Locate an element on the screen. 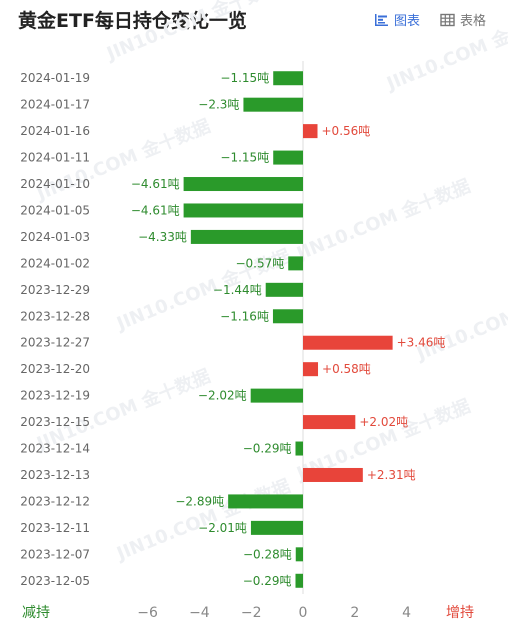 Image resolution: width=508 pixels, height=625 pixels. table-view-toggle: 表格 is located at coordinates (463, 19).